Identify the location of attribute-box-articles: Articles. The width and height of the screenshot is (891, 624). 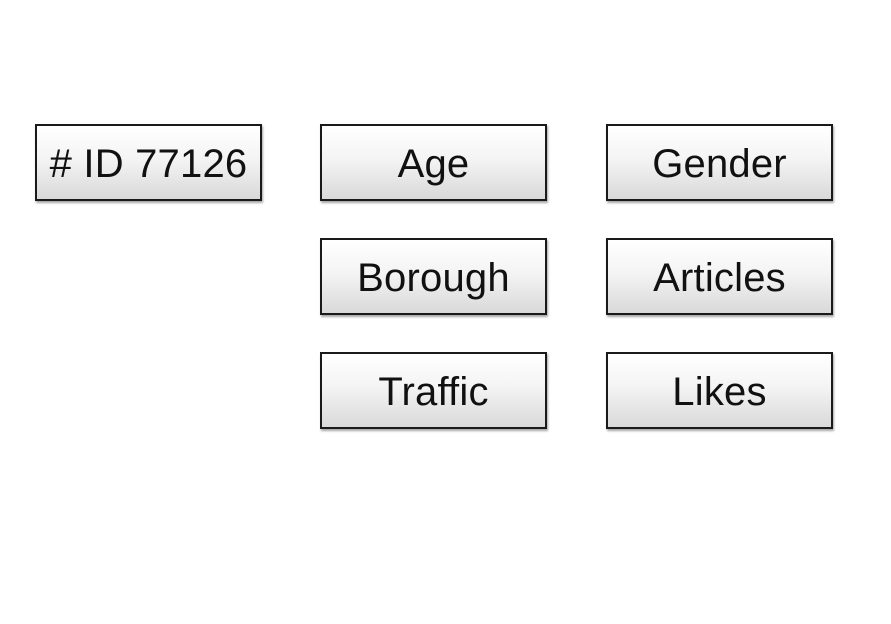
(719, 276).